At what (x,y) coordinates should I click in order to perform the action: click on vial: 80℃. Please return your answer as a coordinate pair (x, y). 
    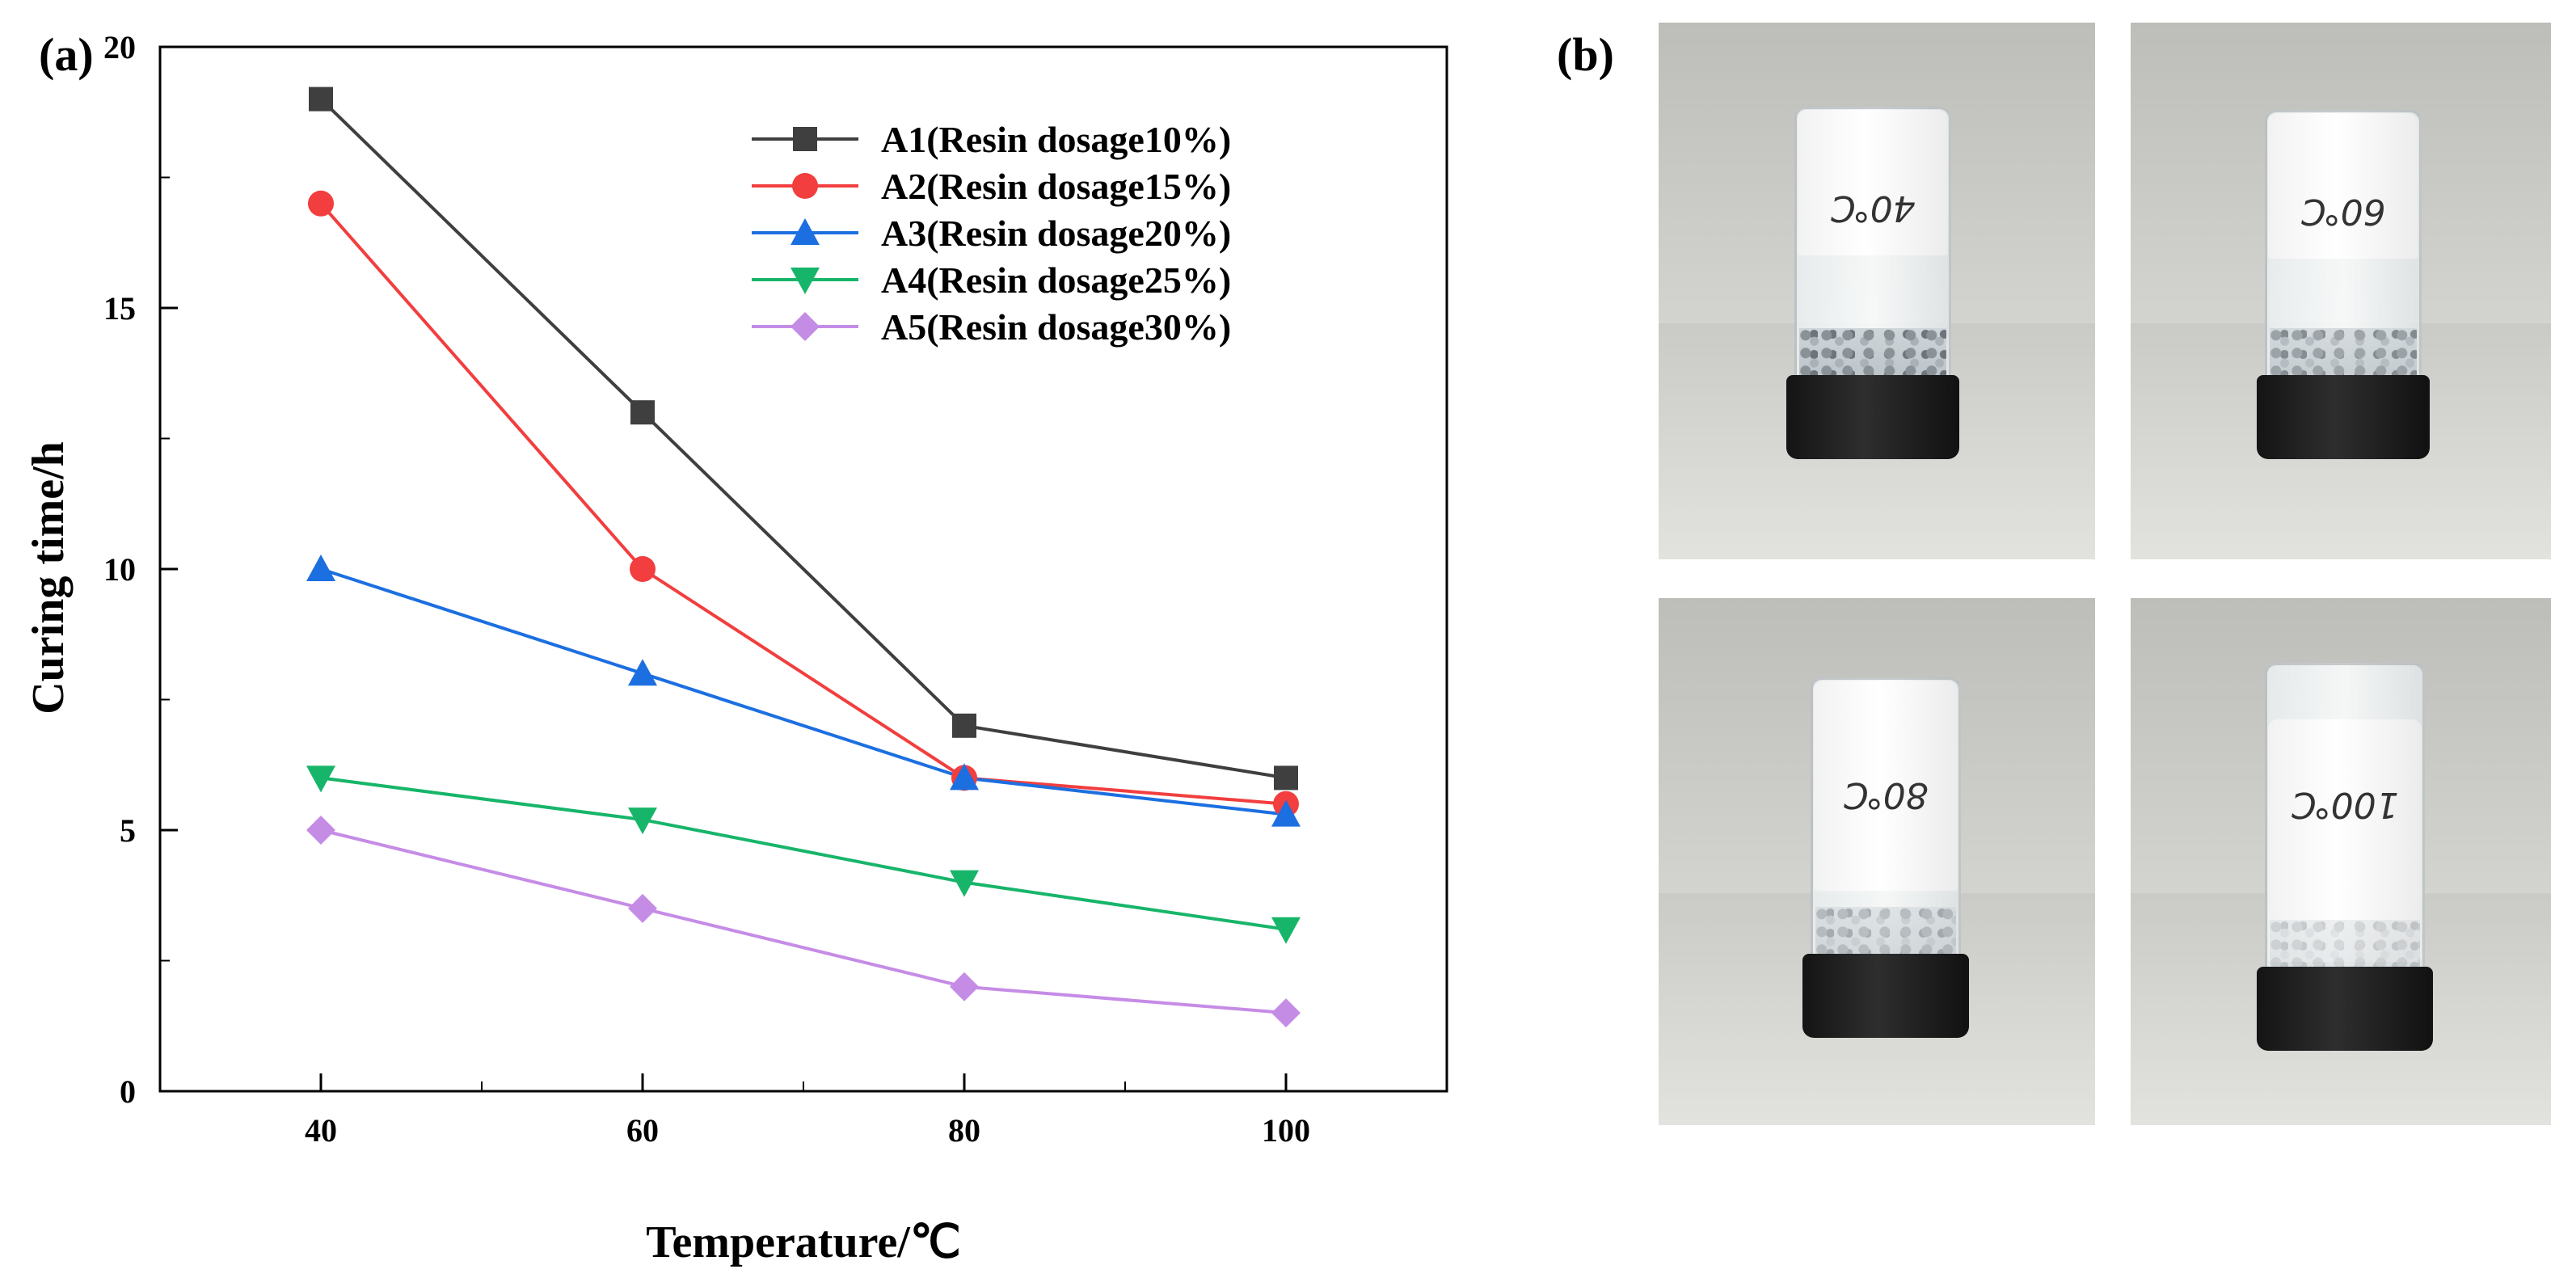
    Looking at the image, I should click on (1886, 858).